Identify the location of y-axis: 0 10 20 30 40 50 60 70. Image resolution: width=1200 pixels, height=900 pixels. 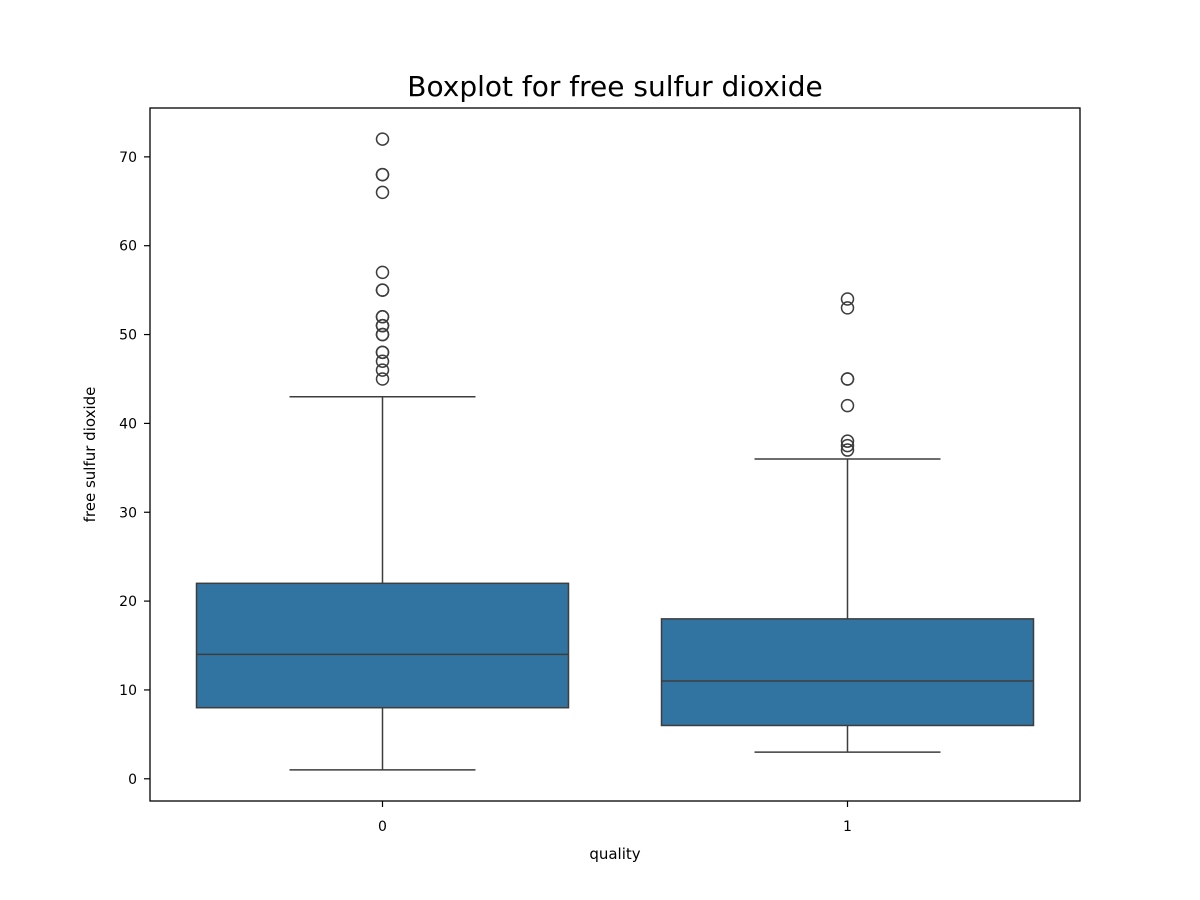
(134, 469).